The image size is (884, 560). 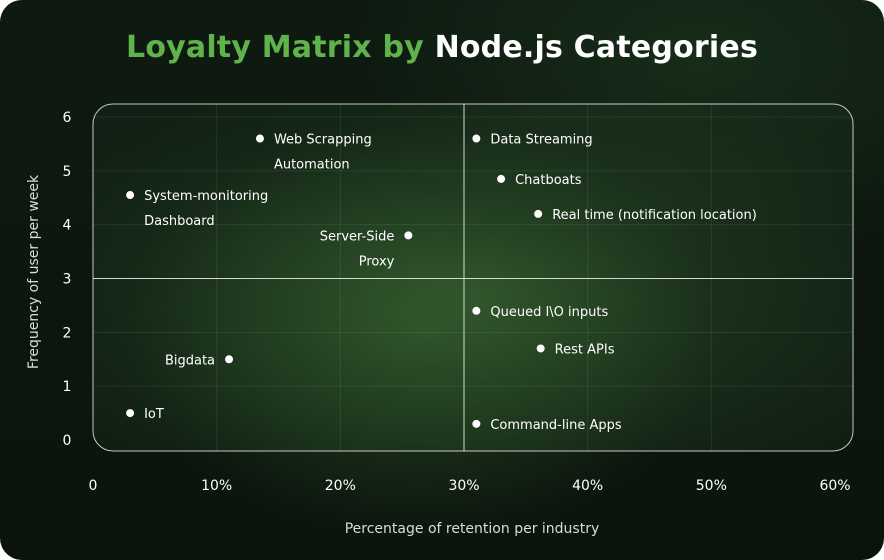 I want to click on chart-title-green: Loyalty Matrix by, so click(x=275, y=47).